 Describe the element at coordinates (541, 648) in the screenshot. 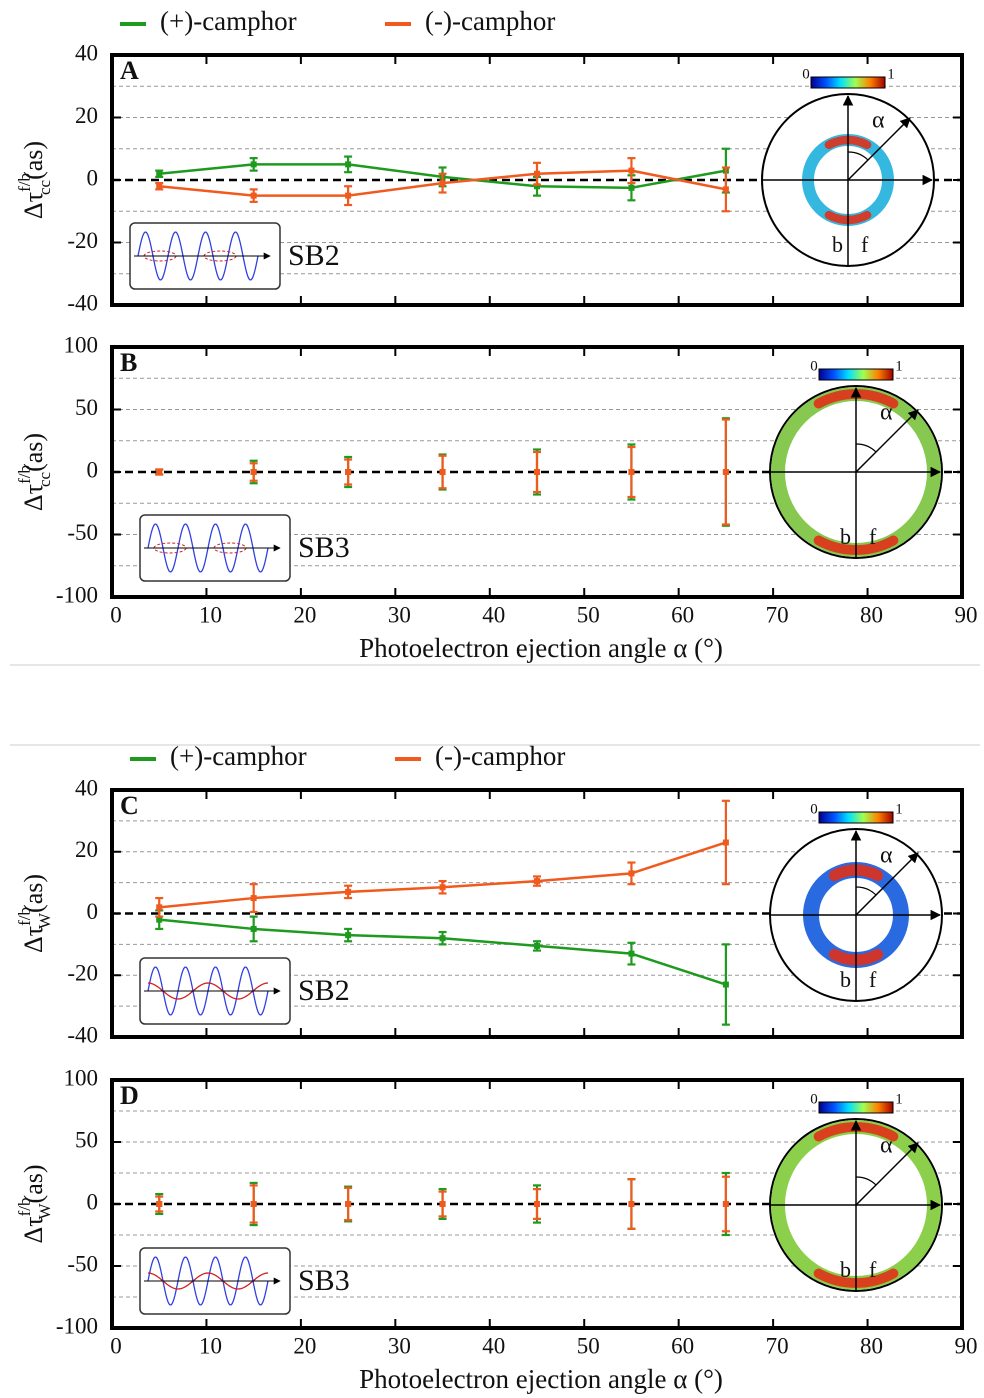

I see `x-axis-label: Photoelectron ejection angle α (°)` at that location.